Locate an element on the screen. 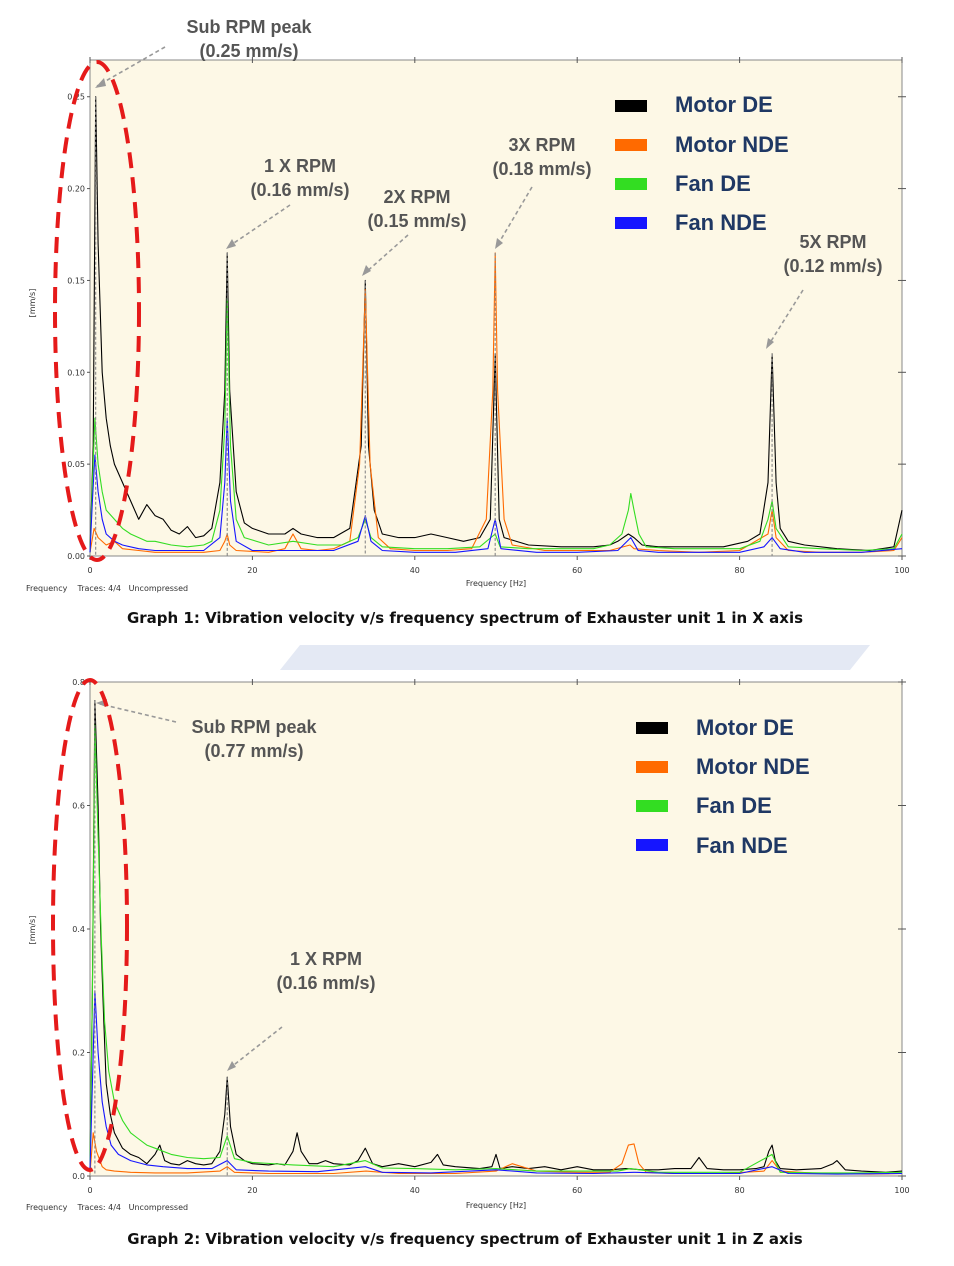 This screenshot has height=1266, width=954. y-tick-label: 0.2 is located at coordinates (78, 1053).